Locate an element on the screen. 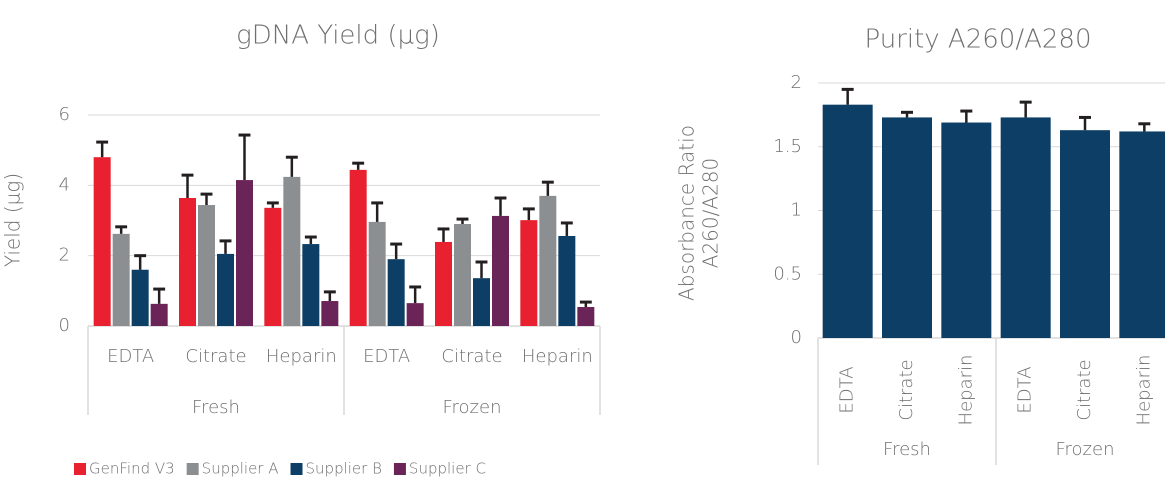 This screenshot has height=480, width=1165. y-tick-label: 1 is located at coordinates (796, 210).